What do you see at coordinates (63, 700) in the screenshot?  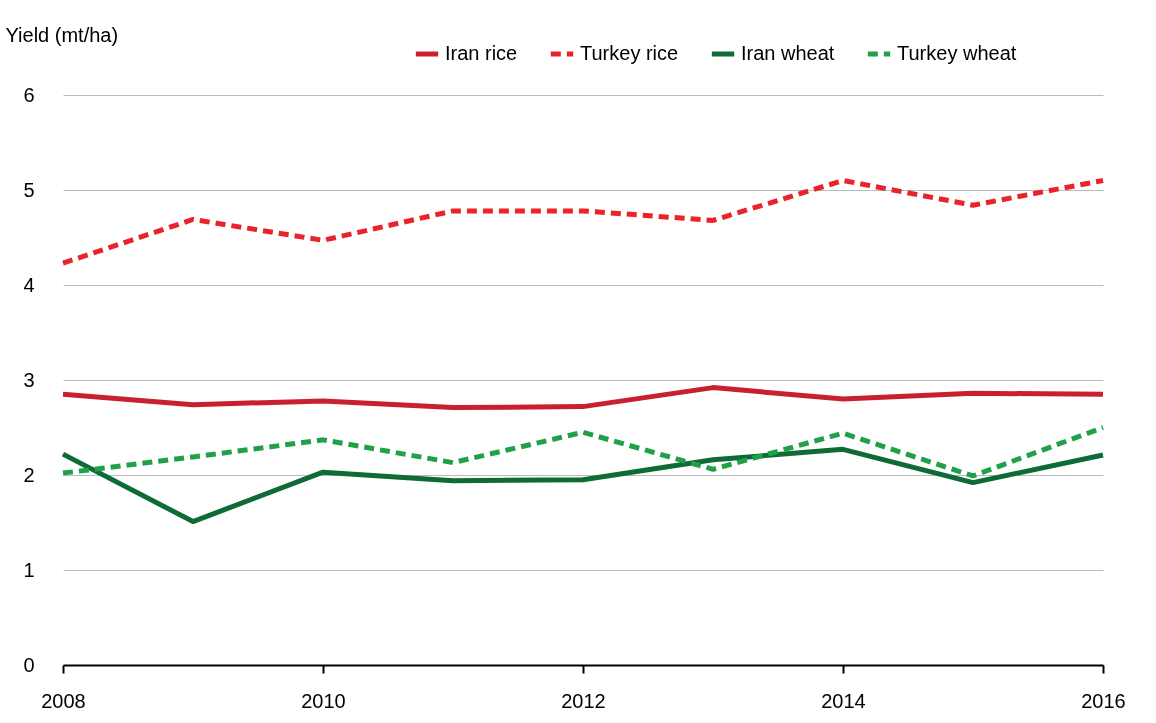 I see `x-tick-label: 2008` at bounding box center [63, 700].